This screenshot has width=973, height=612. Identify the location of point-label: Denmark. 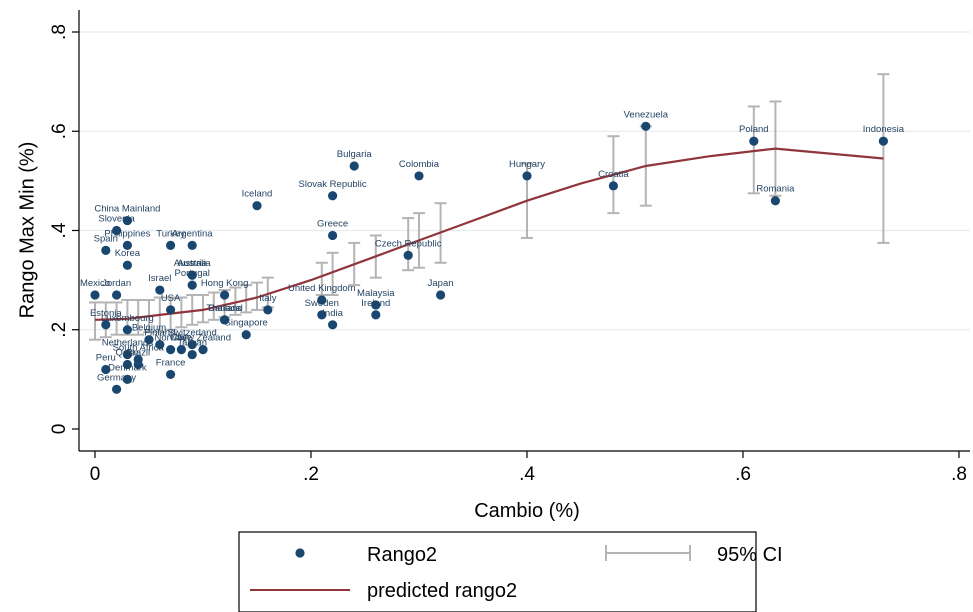
(127, 367).